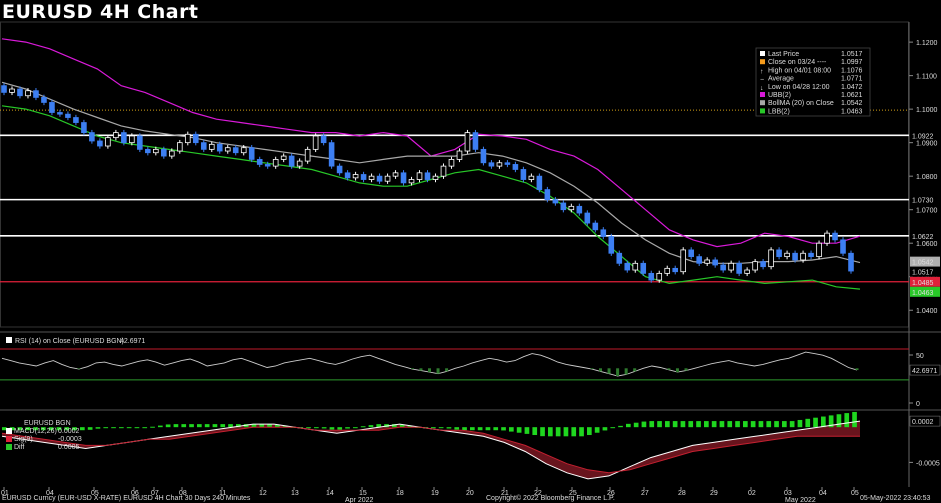  I want to click on x-axis-label: 08, so click(183, 493).